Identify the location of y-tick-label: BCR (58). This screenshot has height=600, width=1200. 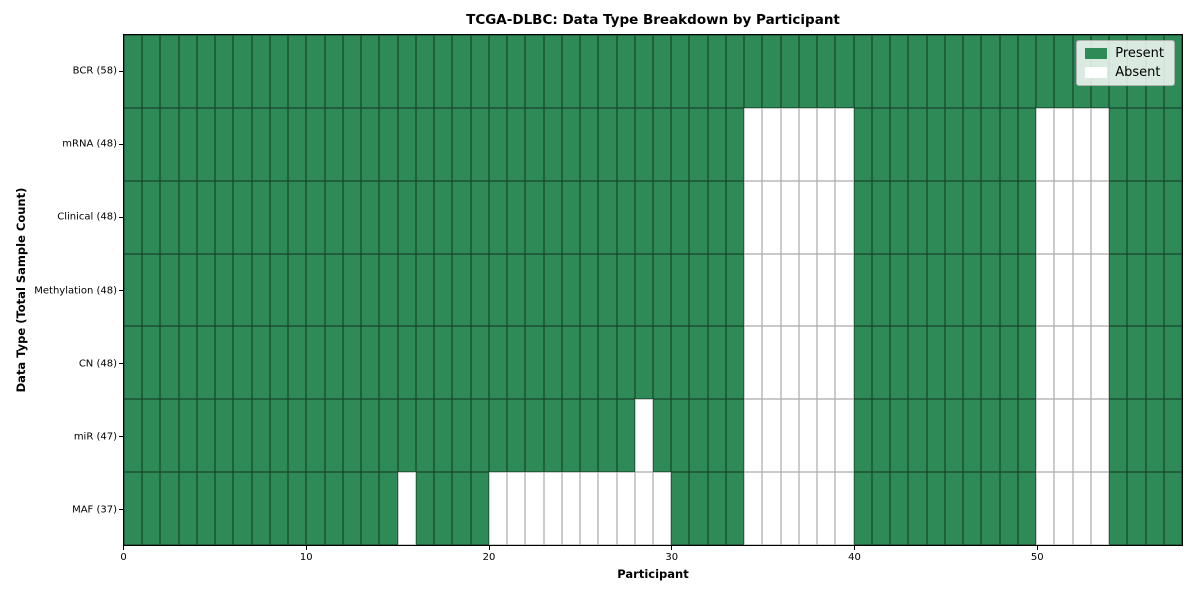
(94, 71).